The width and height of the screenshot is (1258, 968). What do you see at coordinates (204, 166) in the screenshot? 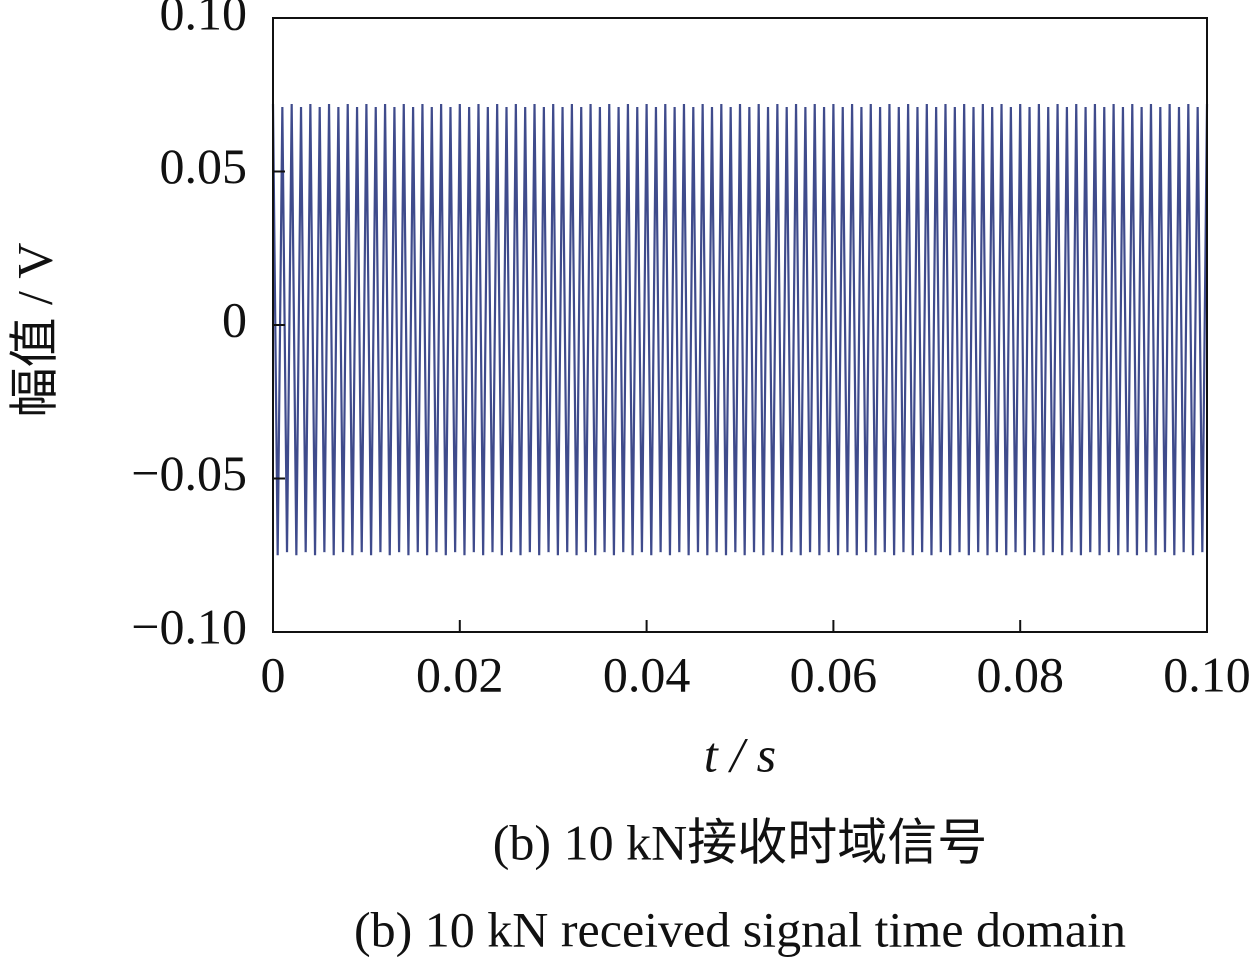
I see `y-tick-label: 0.05` at bounding box center [204, 166].